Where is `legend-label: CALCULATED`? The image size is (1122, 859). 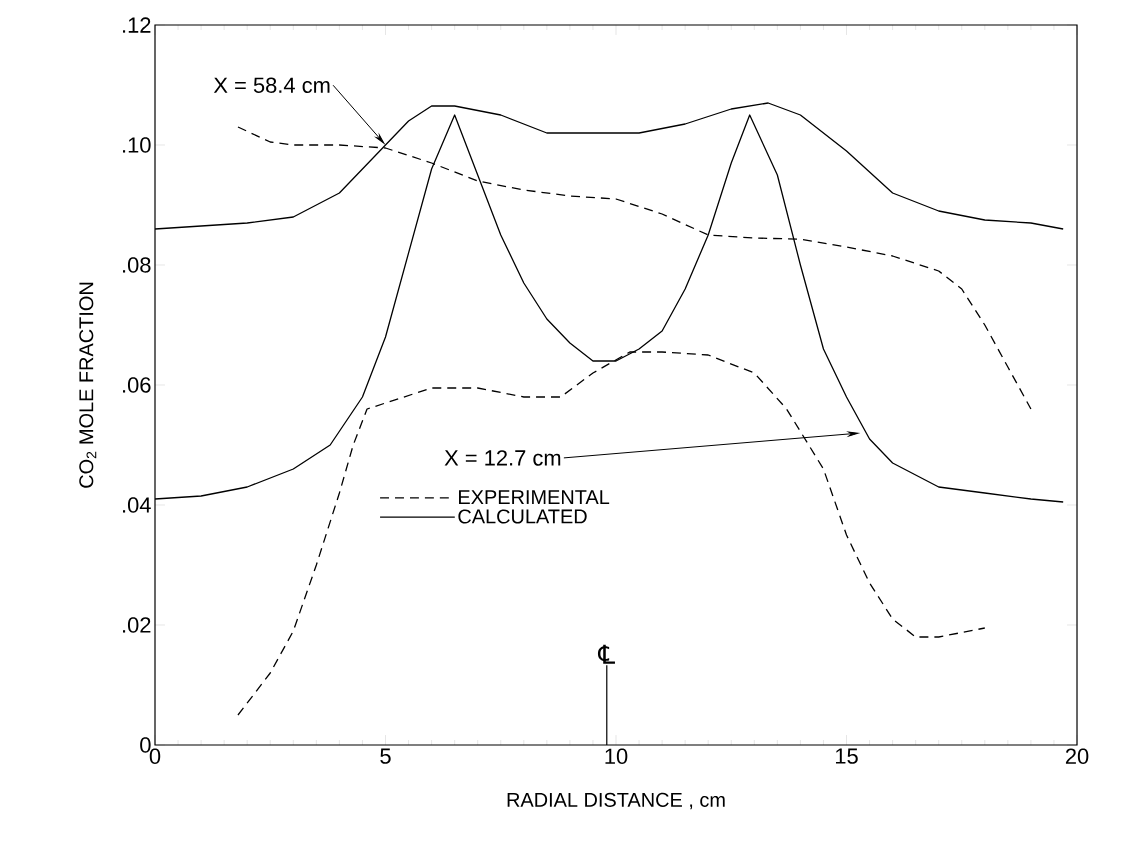
legend-label: CALCULATED is located at coordinates (522, 516).